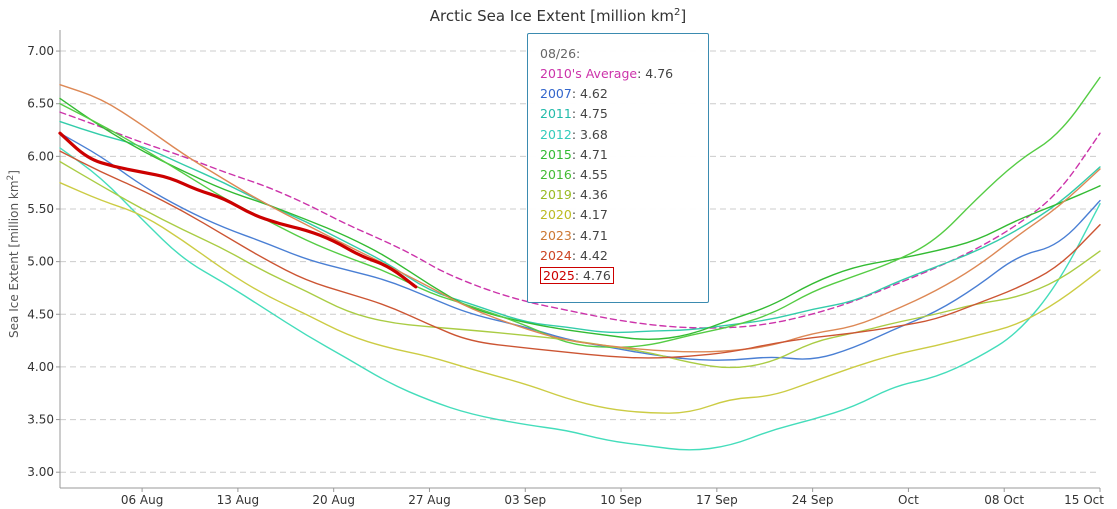 This screenshot has width=1117, height=509. Describe the element at coordinates (40, 367) in the screenshot. I see `y-tick-label: 4.00` at that location.